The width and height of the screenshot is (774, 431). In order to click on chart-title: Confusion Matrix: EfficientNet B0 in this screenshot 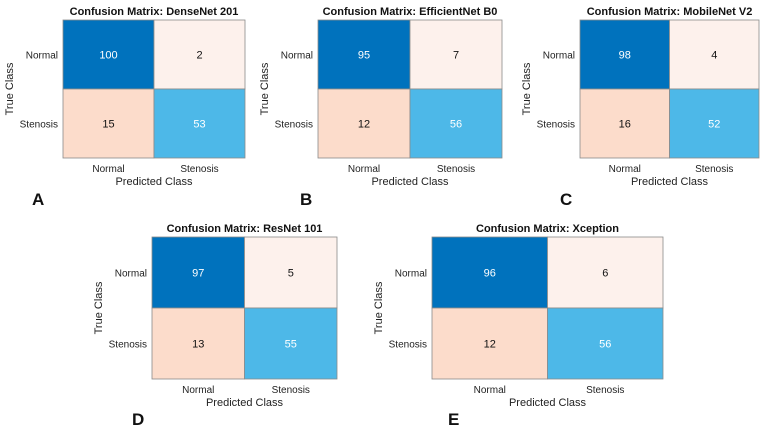, I will do `click(410, 12)`.